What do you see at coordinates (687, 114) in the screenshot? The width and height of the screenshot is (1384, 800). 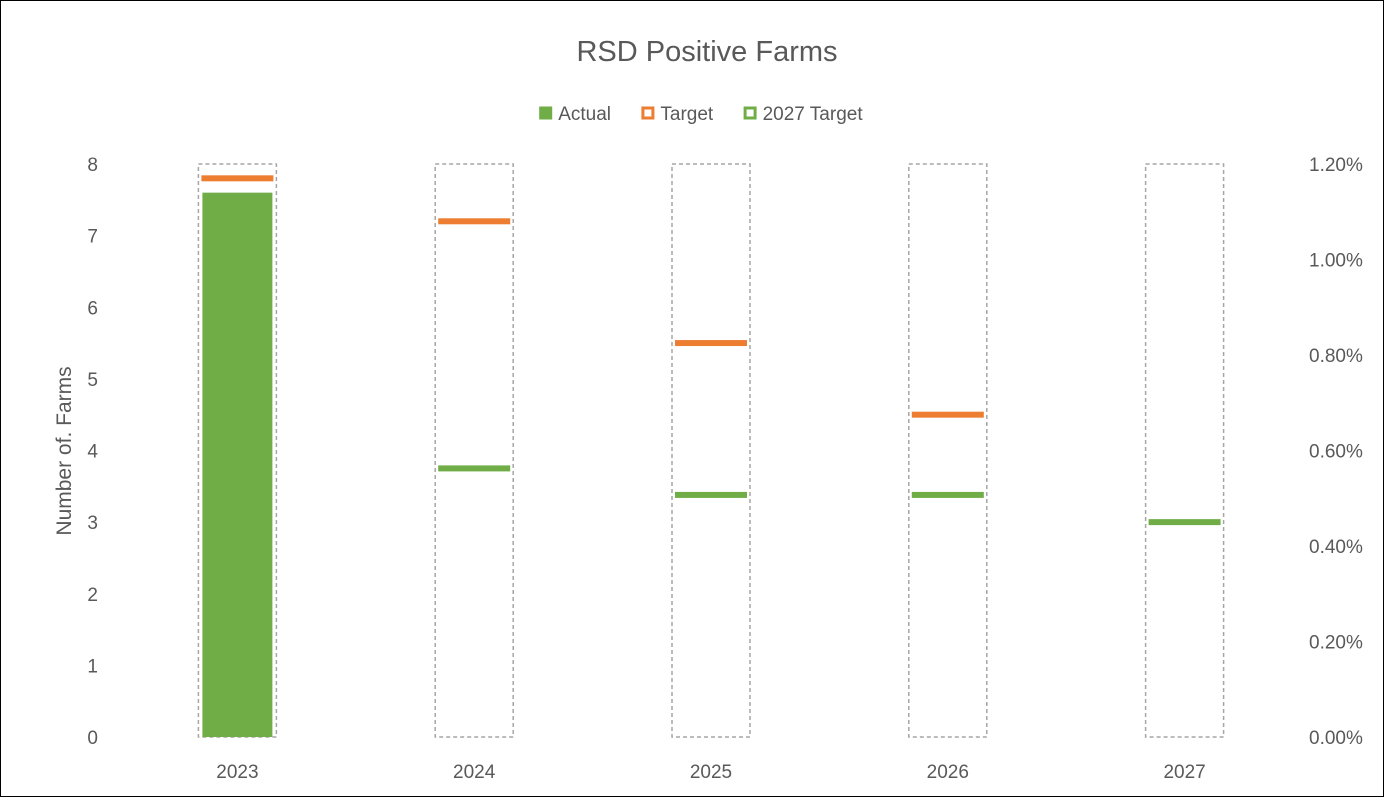 I see `legend-label: Target` at bounding box center [687, 114].